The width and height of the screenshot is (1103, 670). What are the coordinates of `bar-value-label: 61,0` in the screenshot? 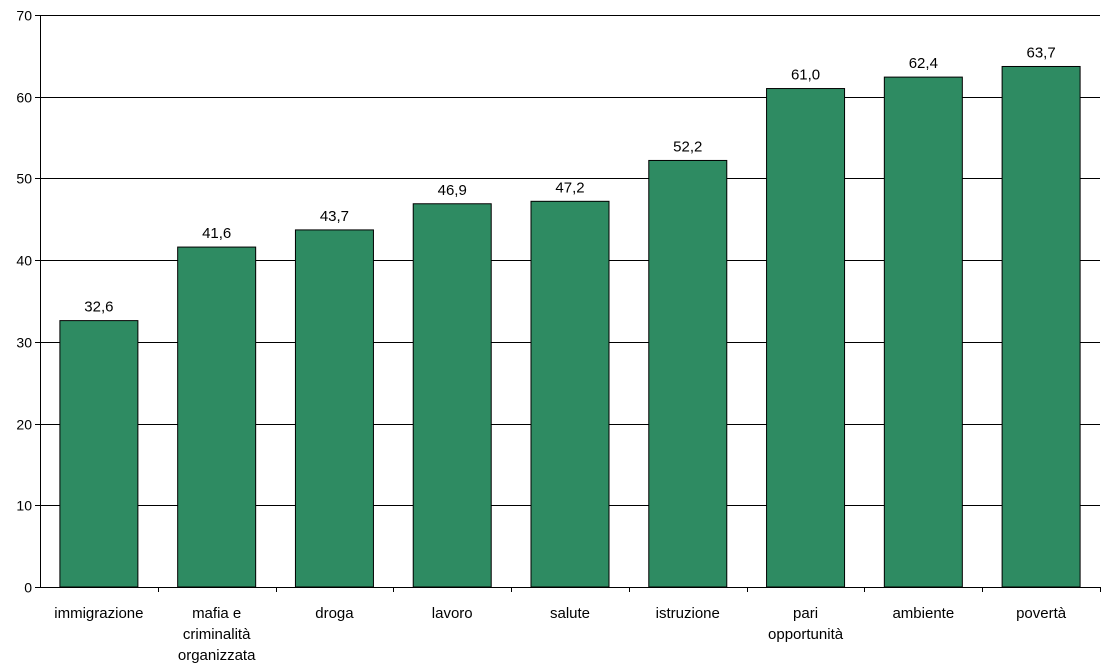 It's located at (805, 75).